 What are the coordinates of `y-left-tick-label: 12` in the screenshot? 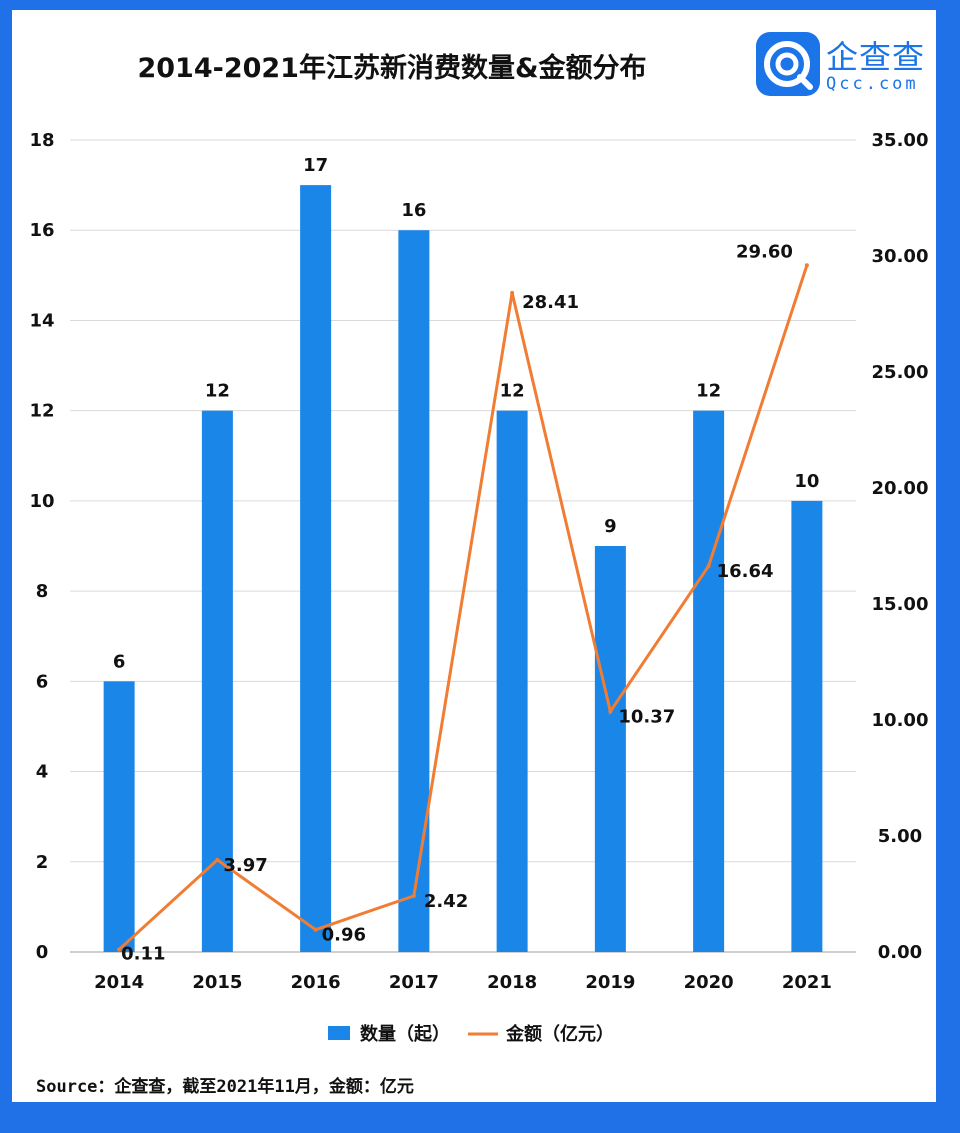 It's located at (41, 411).